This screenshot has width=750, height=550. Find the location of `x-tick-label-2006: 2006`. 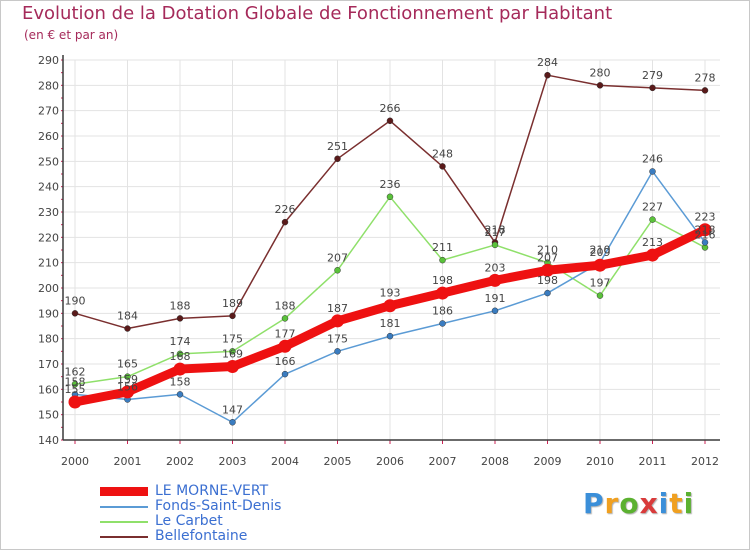

x-tick-label-2006: 2006 is located at coordinates (390, 461).